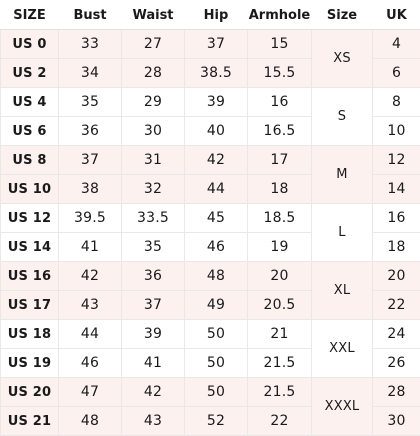 The image size is (420, 436). I want to click on cell-bust: 44, so click(90, 334).